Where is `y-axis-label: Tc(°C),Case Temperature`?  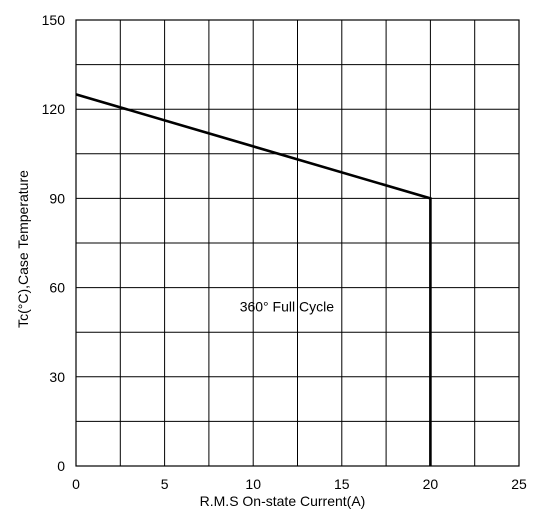
y-axis-label: Tc(°C),Case Temperature is located at coordinates (23, 249).